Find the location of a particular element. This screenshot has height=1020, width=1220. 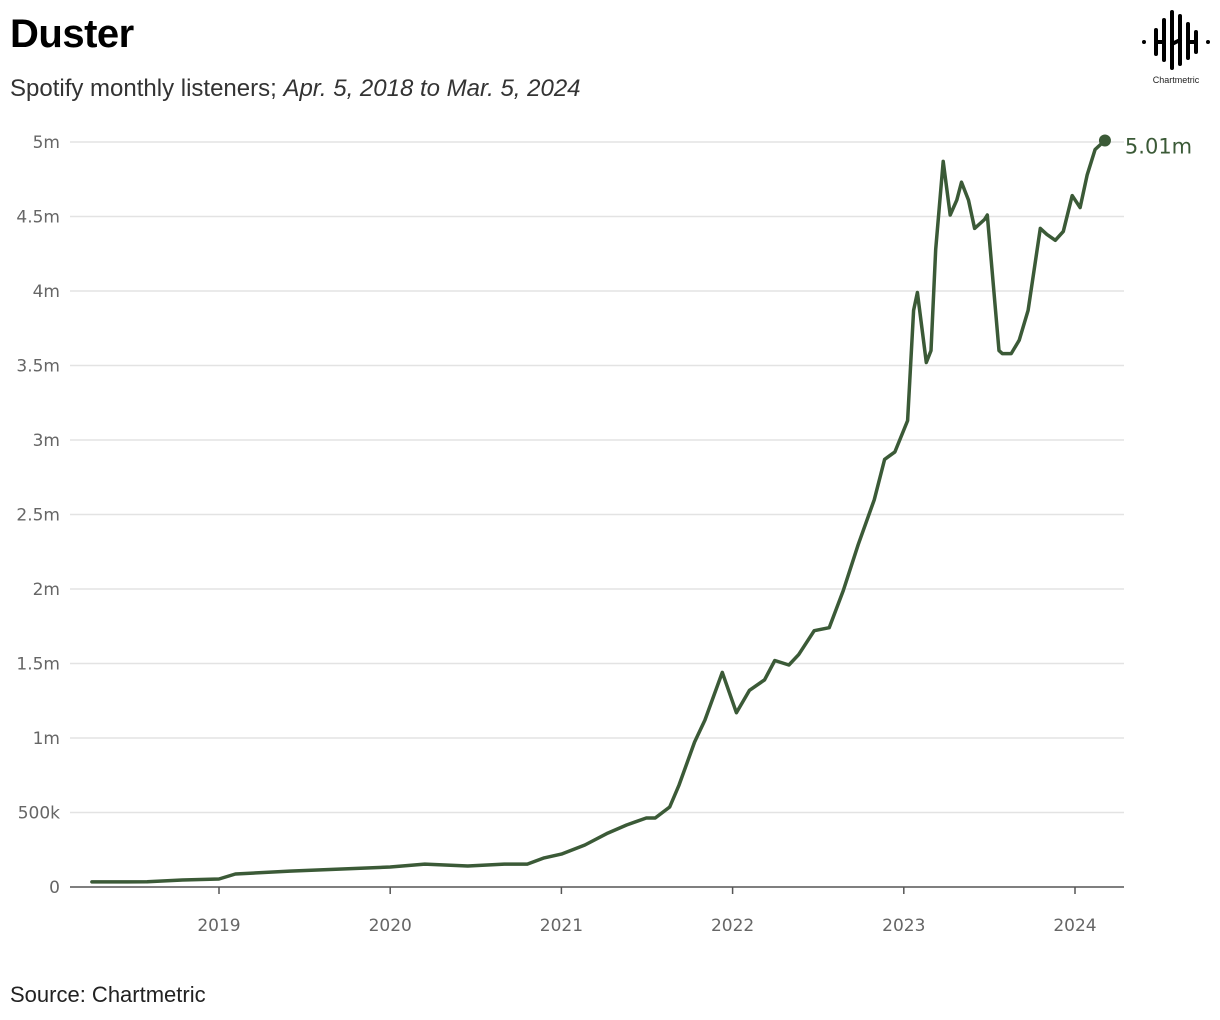

y-tick-label: 5m is located at coordinates (46, 143).